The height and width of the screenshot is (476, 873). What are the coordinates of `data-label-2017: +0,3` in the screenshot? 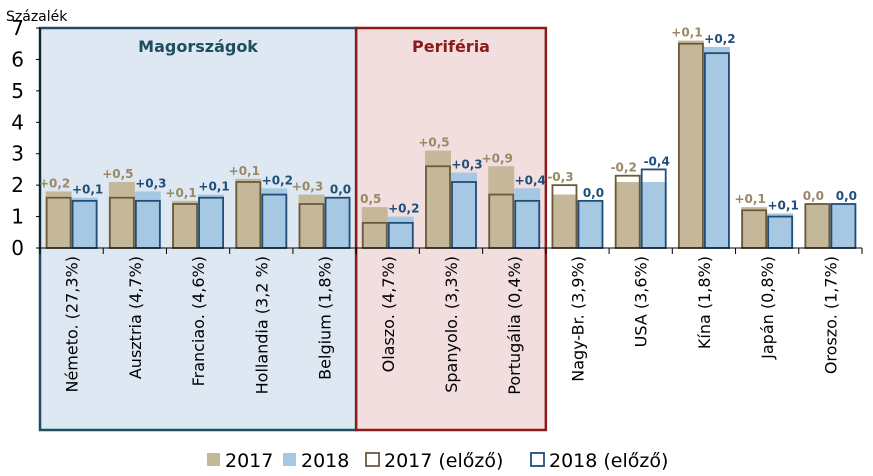 It's located at (307, 187).